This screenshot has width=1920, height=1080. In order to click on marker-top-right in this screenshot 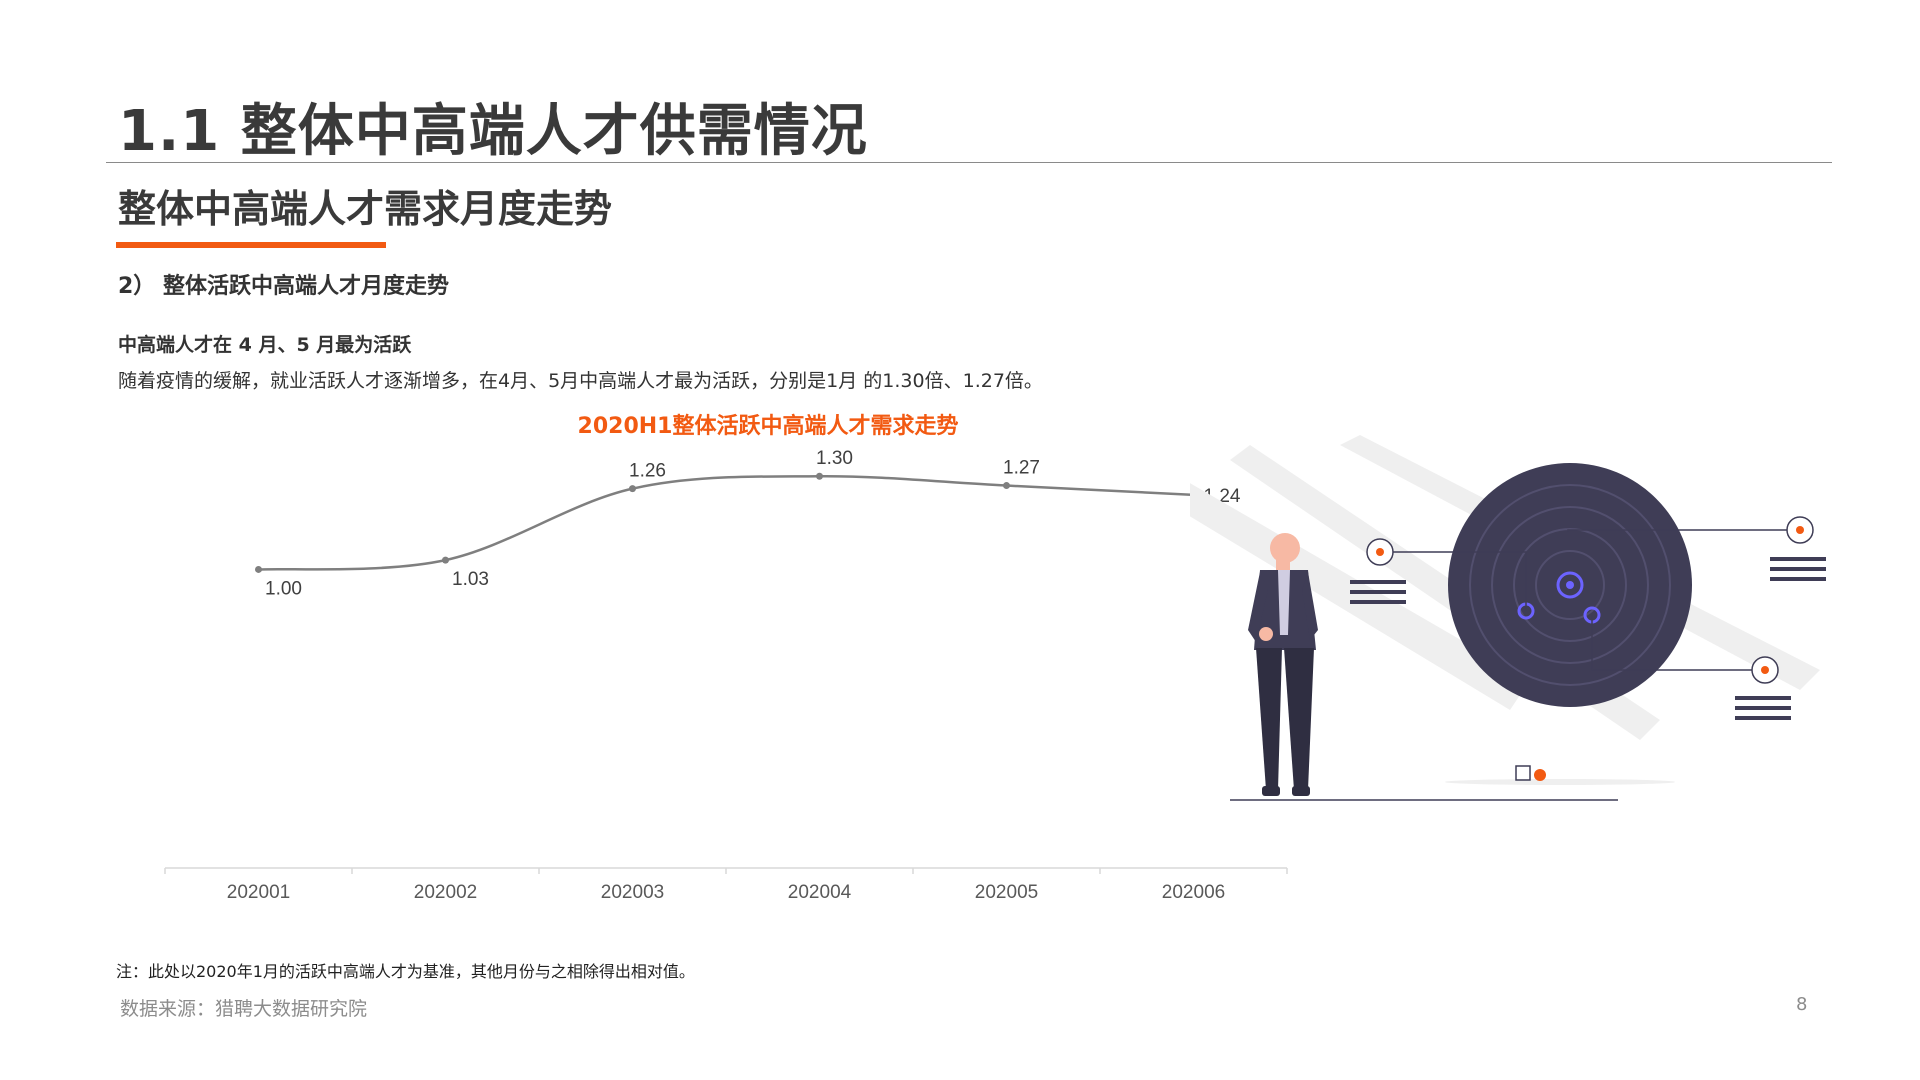, I will do `click(1798, 548)`.